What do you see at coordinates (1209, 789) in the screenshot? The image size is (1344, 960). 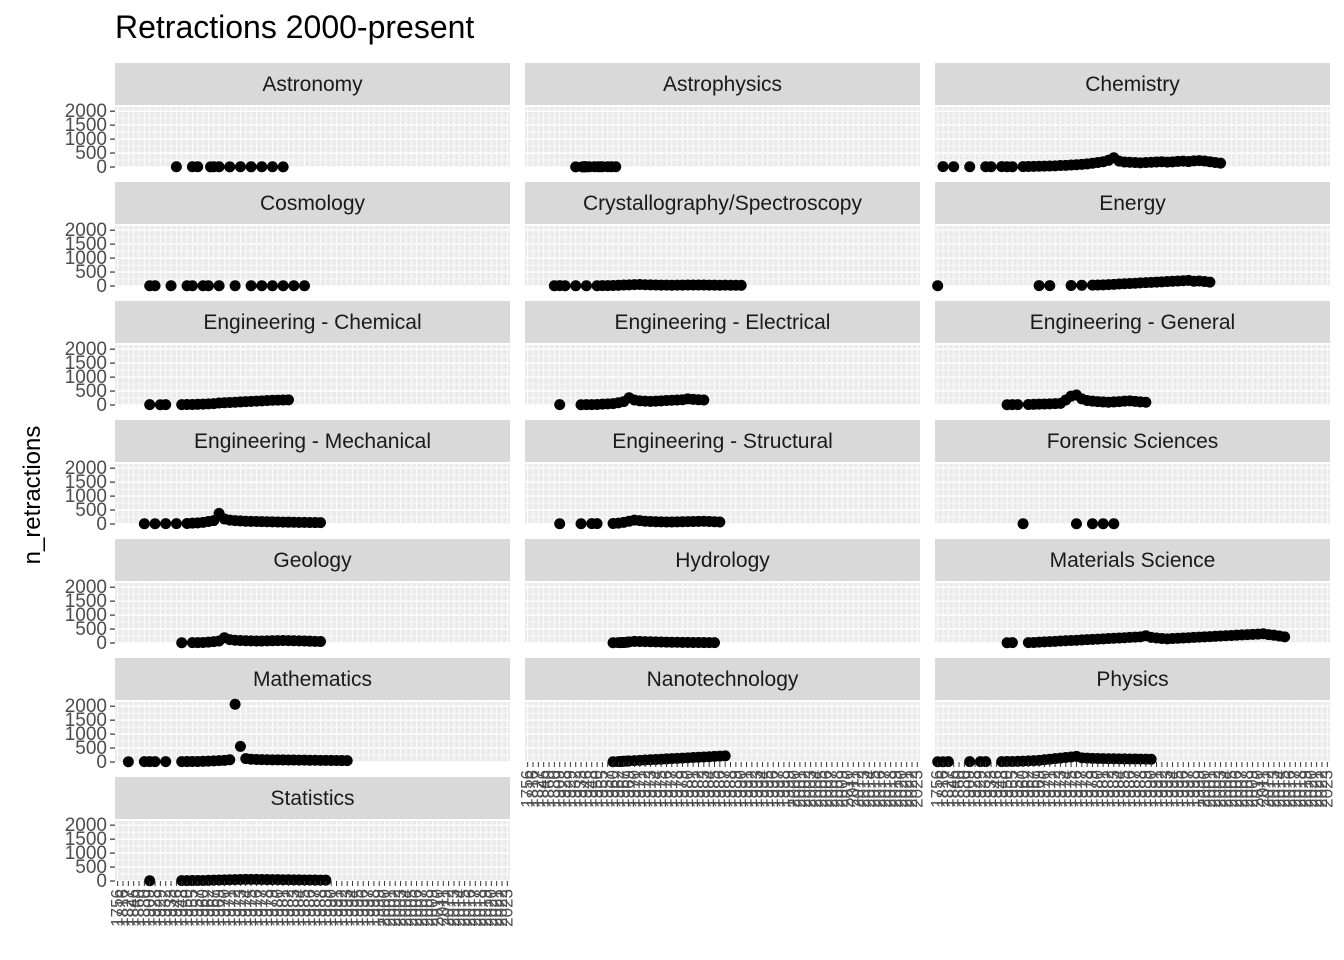 I see `x-tick-label: 2001` at bounding box center [1209, 789].